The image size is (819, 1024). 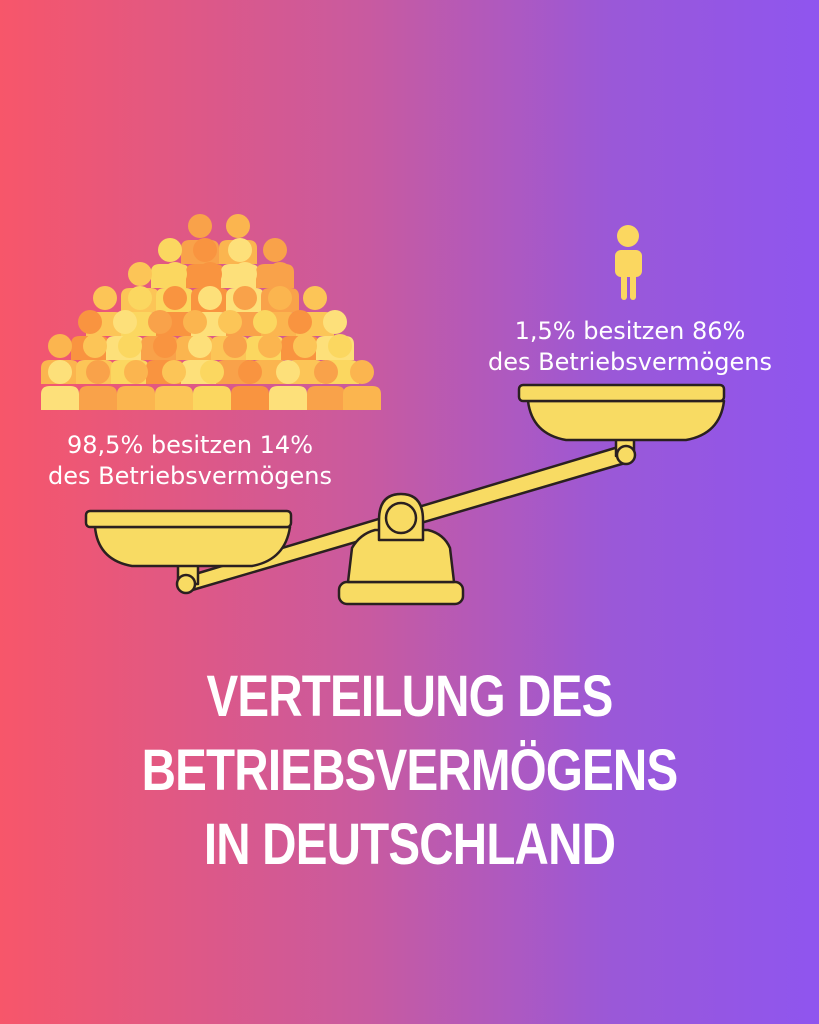 I want to click on majority-caption-line2: des Betriebsvermögens, so click(x=189, y=476).